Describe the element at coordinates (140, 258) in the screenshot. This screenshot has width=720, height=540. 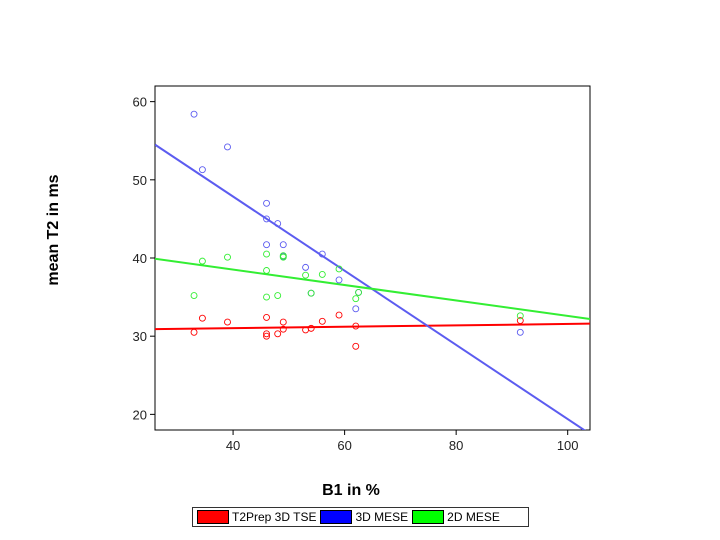
I see `y-tick-label: 40` at that location.